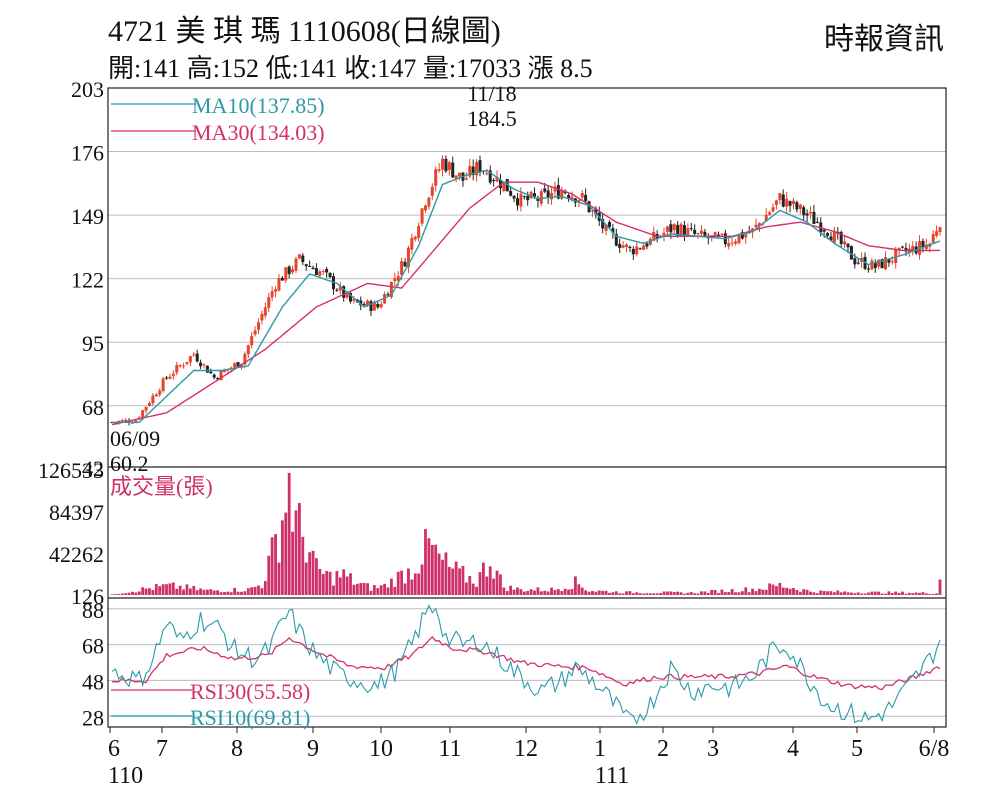  I want to click on volume-tick-label: 84397, so click(76, 512).